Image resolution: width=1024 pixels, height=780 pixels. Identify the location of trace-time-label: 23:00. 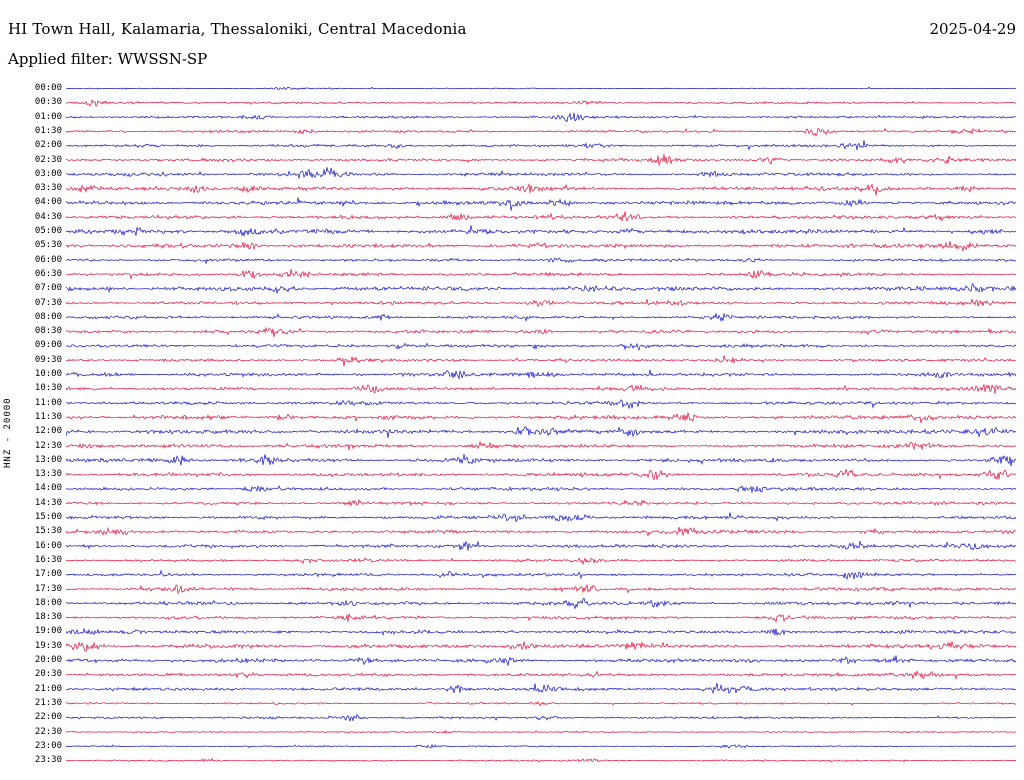
(48, 745).